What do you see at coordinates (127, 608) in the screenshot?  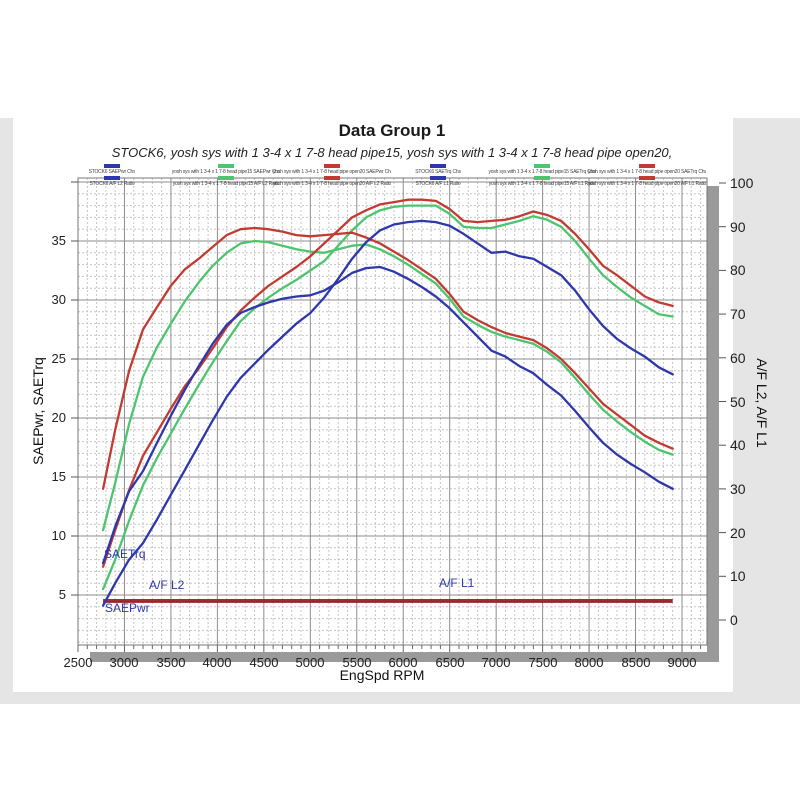 I see `curve-label-saepwr: SAEPwr` at bounding box center [127, 608].